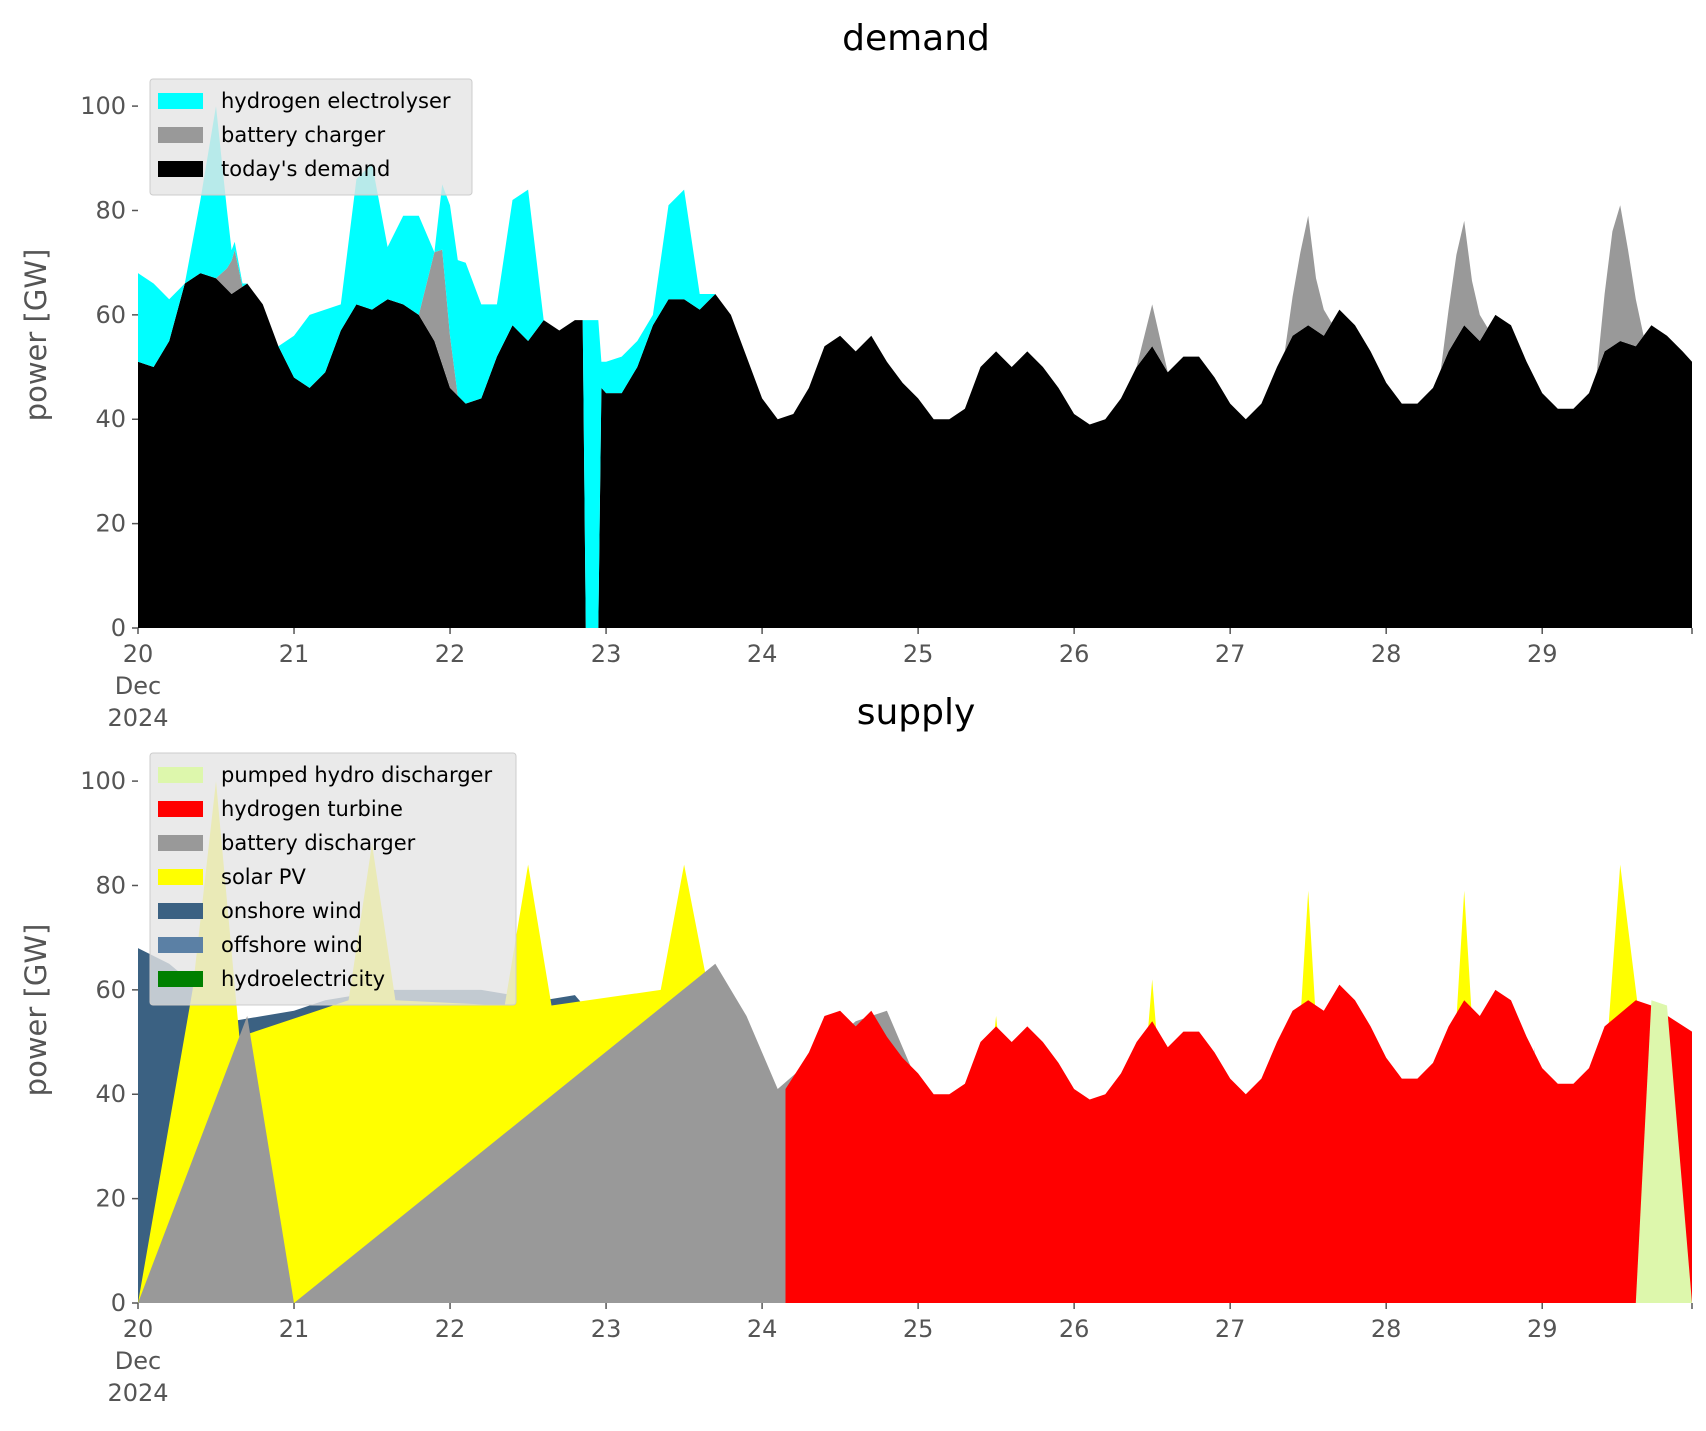 The width and height of the screenshot is (1706, 1431). What do you see at coordinates (180, 877) in the screenshot?
I see `legend-swatch-solar-pv` at bounding box center [180, 877].